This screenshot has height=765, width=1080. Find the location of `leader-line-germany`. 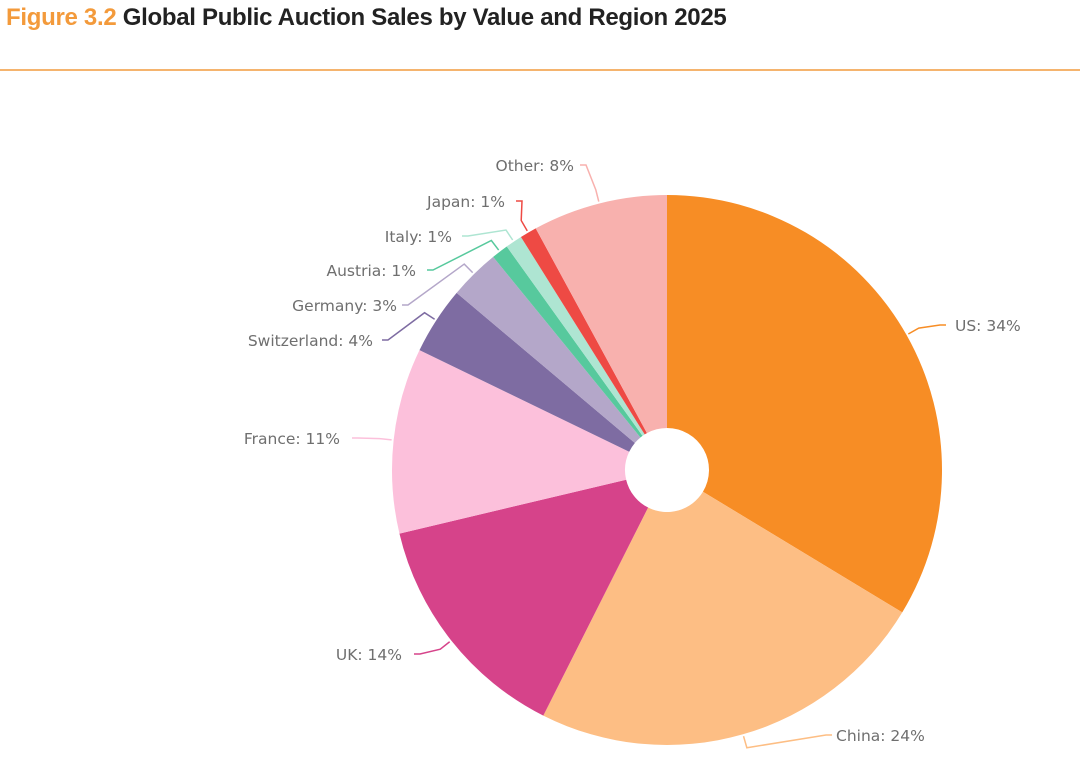

leader-line-germany is located at coordinates (438, 284).